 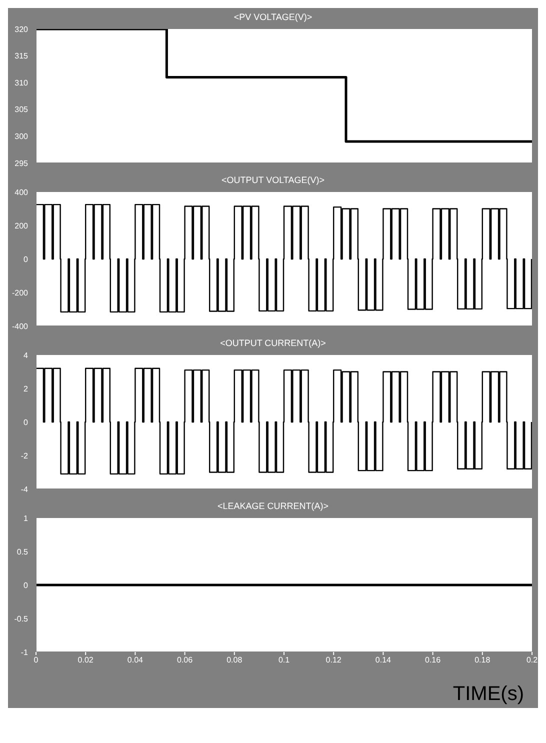 I want to click on x-axis-title: TIME(s), so click(x=488, y=694).